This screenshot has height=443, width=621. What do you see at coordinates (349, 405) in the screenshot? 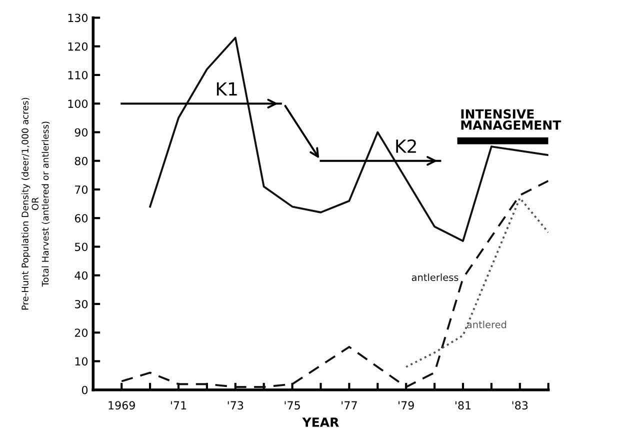
I see `x-tick-label: '77` at bounding box center [349, 405].